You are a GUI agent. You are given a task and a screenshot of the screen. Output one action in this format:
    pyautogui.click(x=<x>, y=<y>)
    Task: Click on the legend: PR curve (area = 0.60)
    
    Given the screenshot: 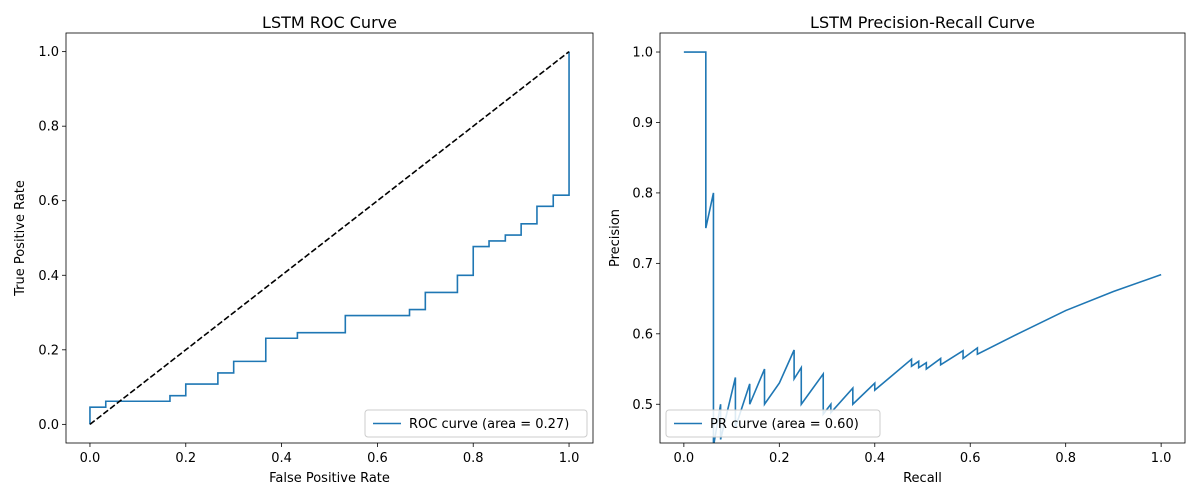 What is the action you would take?
    pyautogui.click(x=773, y=423)
    